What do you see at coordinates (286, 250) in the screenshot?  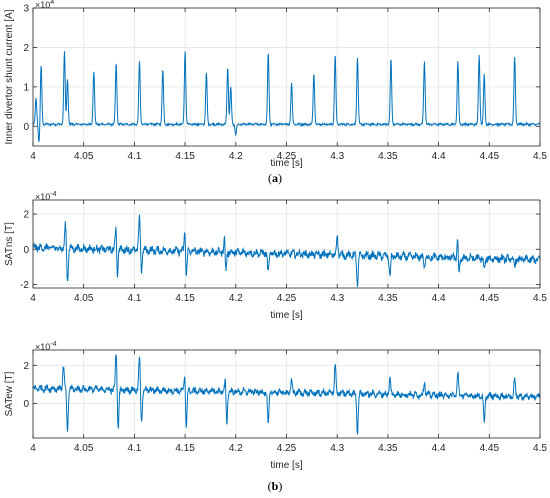 I see `signal-line` at bounding box center [286, 250].